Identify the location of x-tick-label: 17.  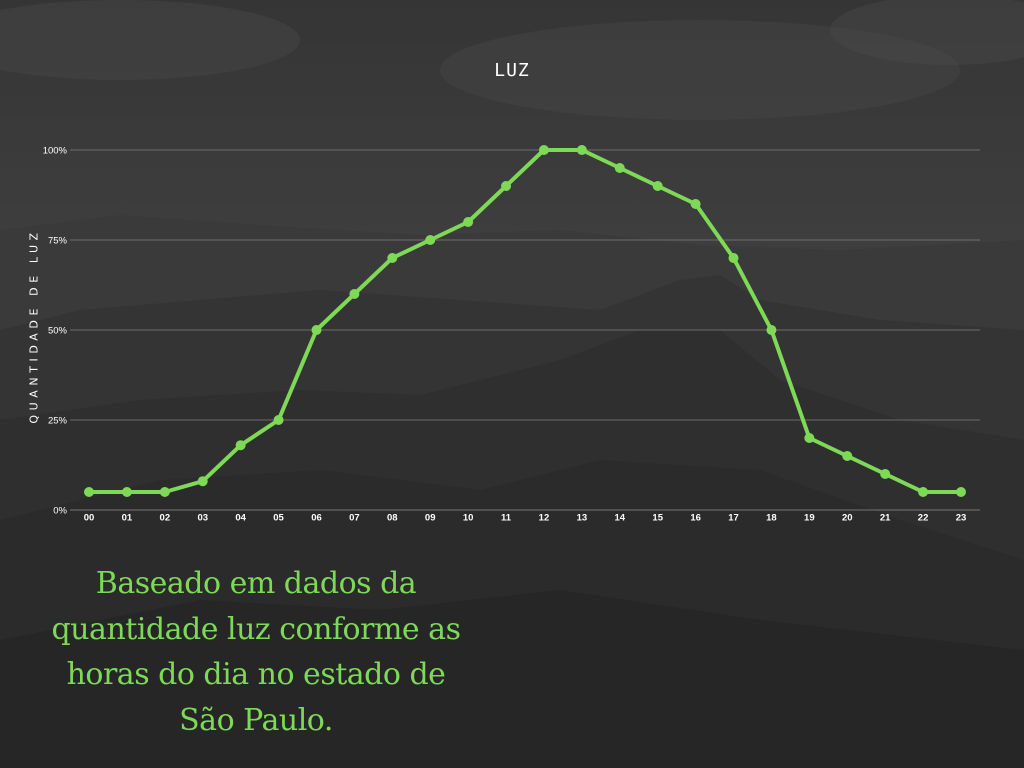
(733, 518).